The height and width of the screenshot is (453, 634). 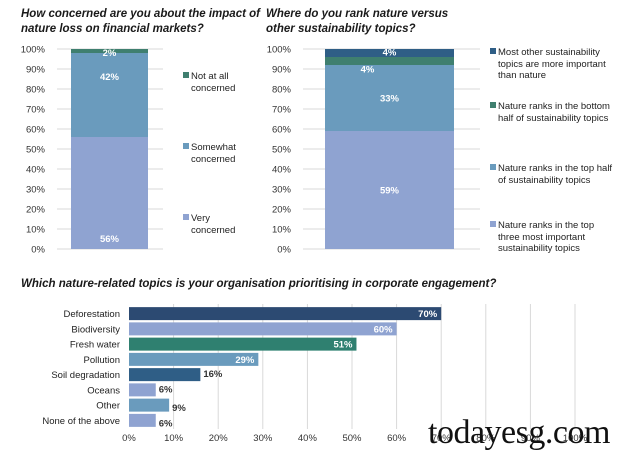 I want to click on chart2-y-tick-label: 90%, so click(x=282, y=70).